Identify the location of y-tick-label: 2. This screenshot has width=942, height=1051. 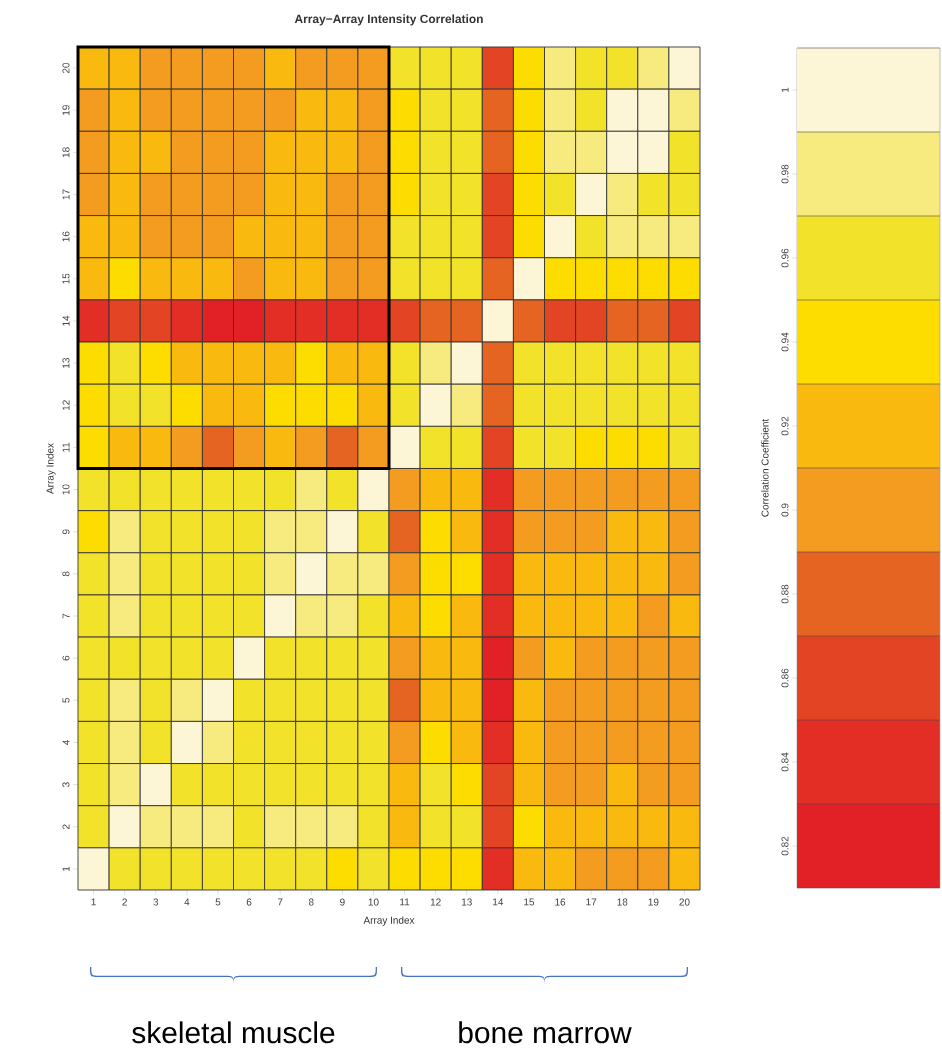
(66, 827).